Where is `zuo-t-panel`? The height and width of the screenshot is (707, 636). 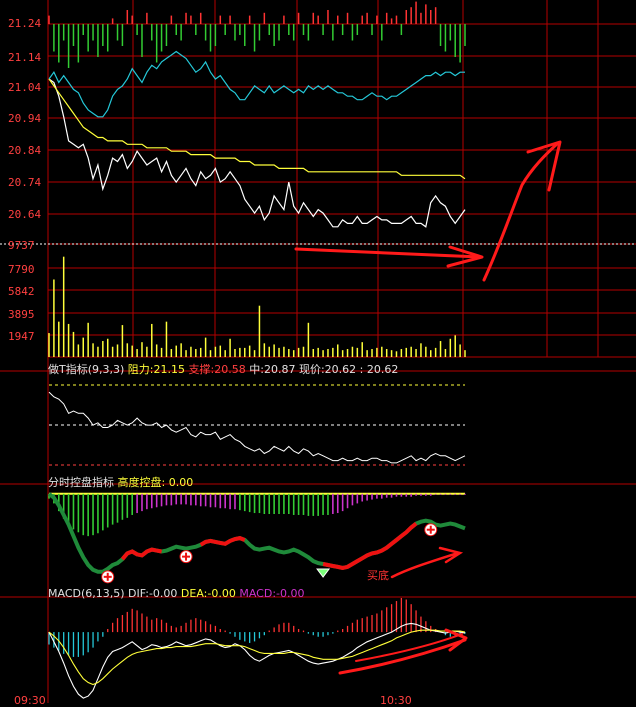 zuo-t-panel is located at coordinates (257, 425).